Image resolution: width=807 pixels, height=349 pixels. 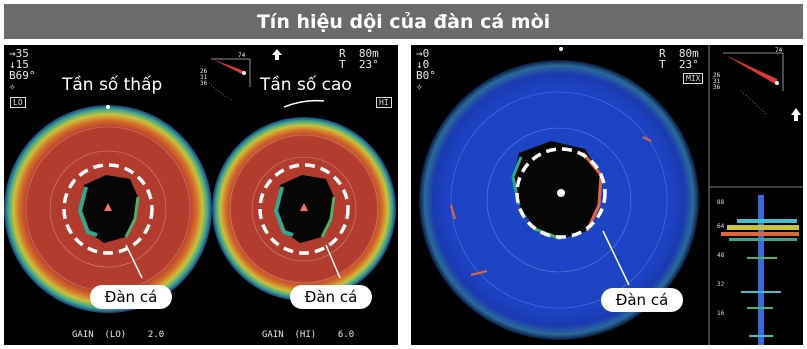 I want to click on vertical-echogram, so click(x=760, y=270).